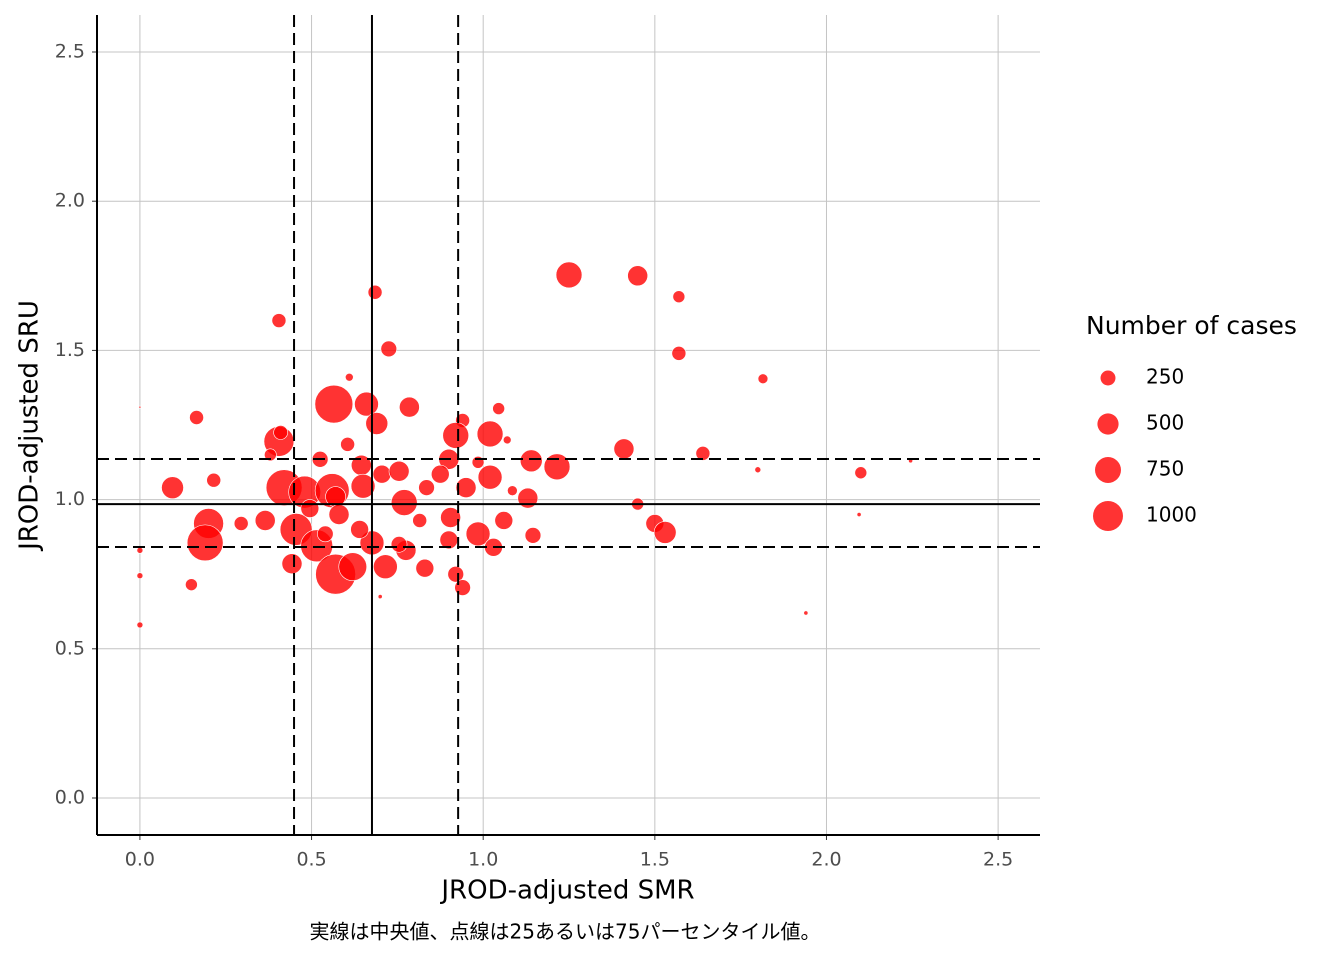 Image resolution: width=1344 pixels, height=964 pixels. Describe the element at coordinates (655, 860) in the screenshot. I see `x-tick-label: 1.5` at that location.